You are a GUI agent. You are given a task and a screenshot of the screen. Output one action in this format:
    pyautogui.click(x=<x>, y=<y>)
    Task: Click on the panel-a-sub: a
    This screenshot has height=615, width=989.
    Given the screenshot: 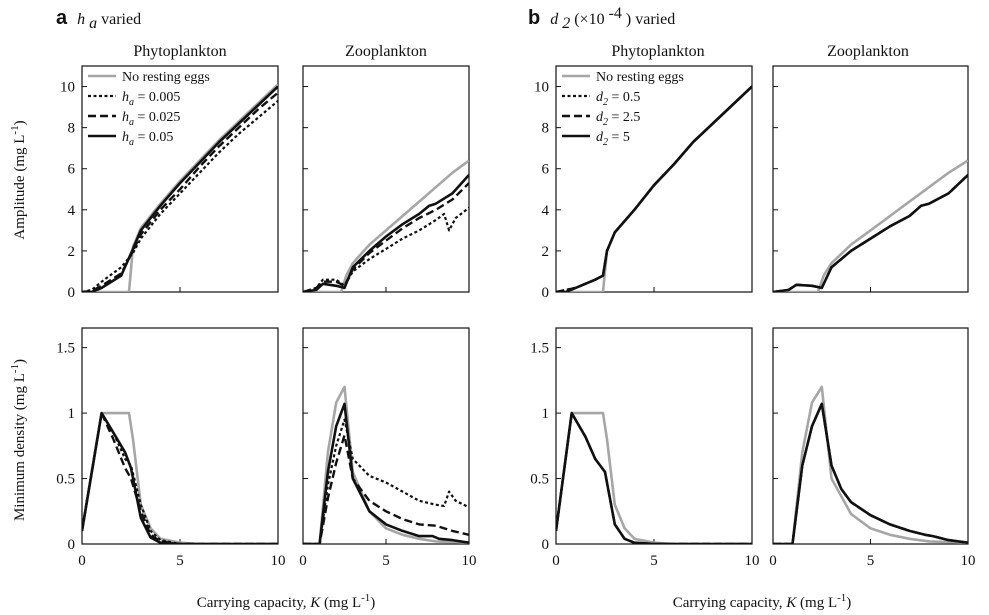 What is the action you would take?
    pyautogui.click(x=93, y=23)
    